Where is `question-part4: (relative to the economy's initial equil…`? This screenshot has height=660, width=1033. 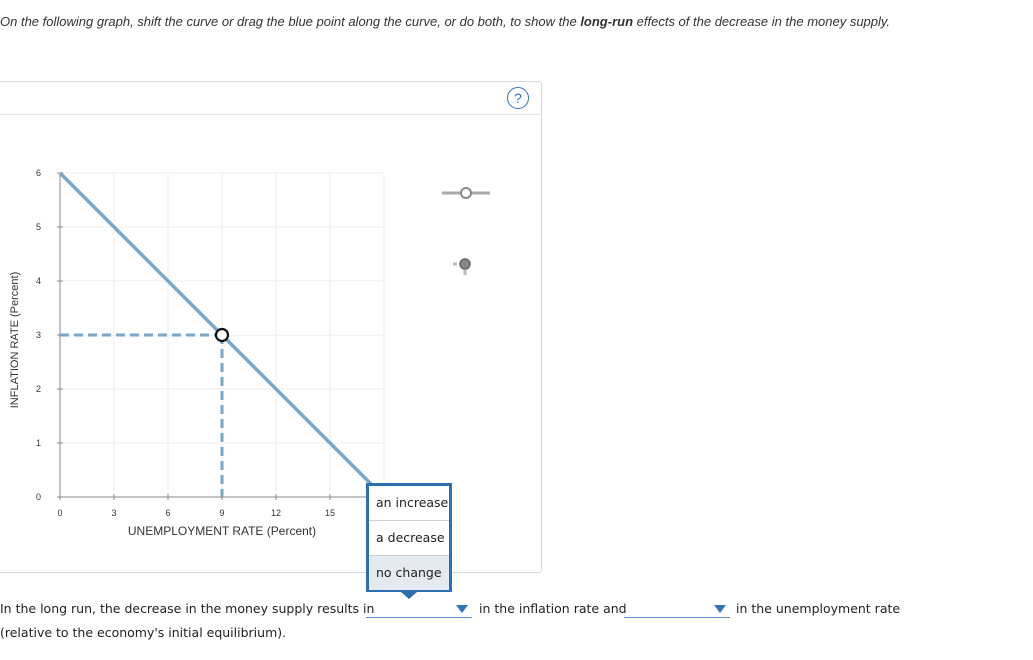 question-part4: (relative to the economy's initial equil… is located at coordinates (143, 632).